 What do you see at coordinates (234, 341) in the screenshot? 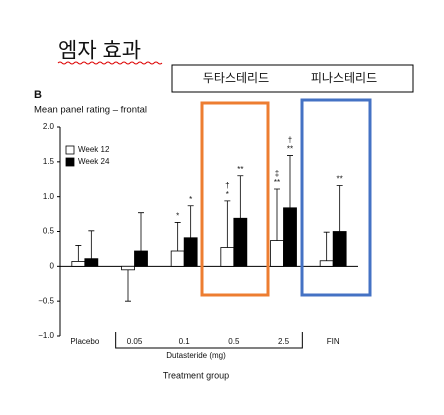
I see `x-tick-label: 0.5` at bounding box center [234, 341].